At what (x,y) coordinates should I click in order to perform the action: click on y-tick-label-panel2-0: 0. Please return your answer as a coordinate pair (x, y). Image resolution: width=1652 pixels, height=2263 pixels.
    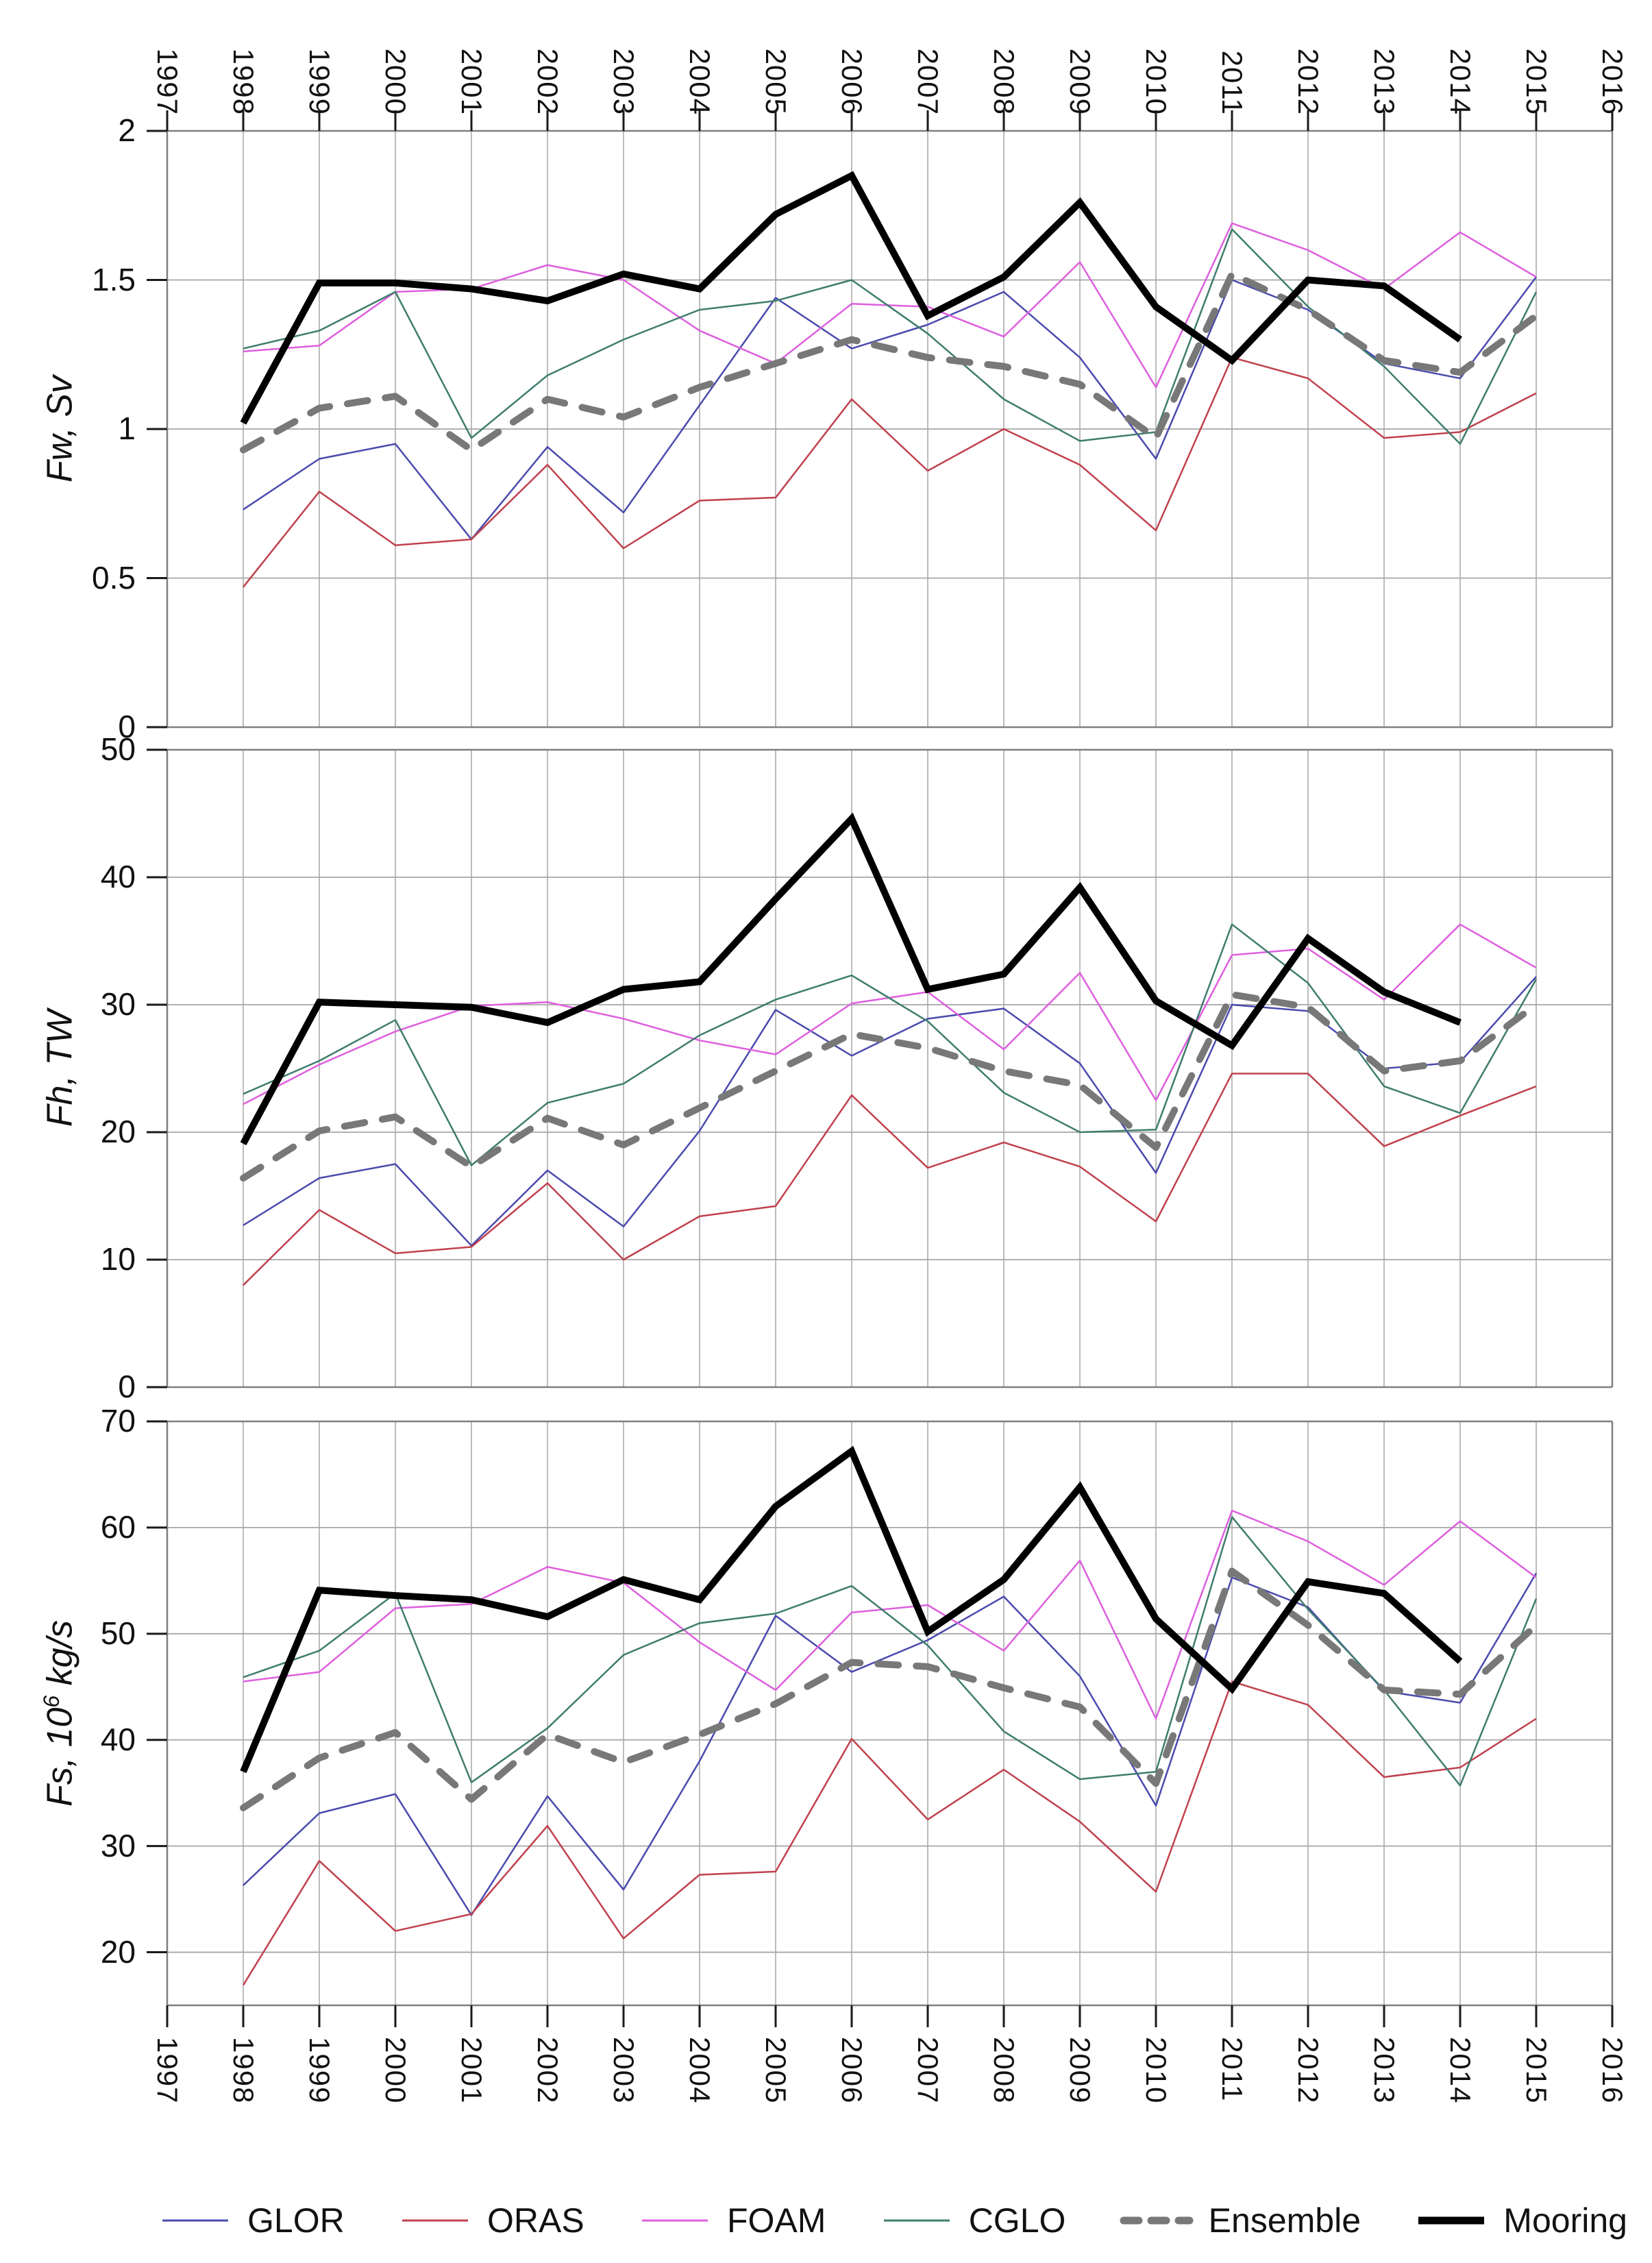
    Looking at the image, I should click on (127, 1386).